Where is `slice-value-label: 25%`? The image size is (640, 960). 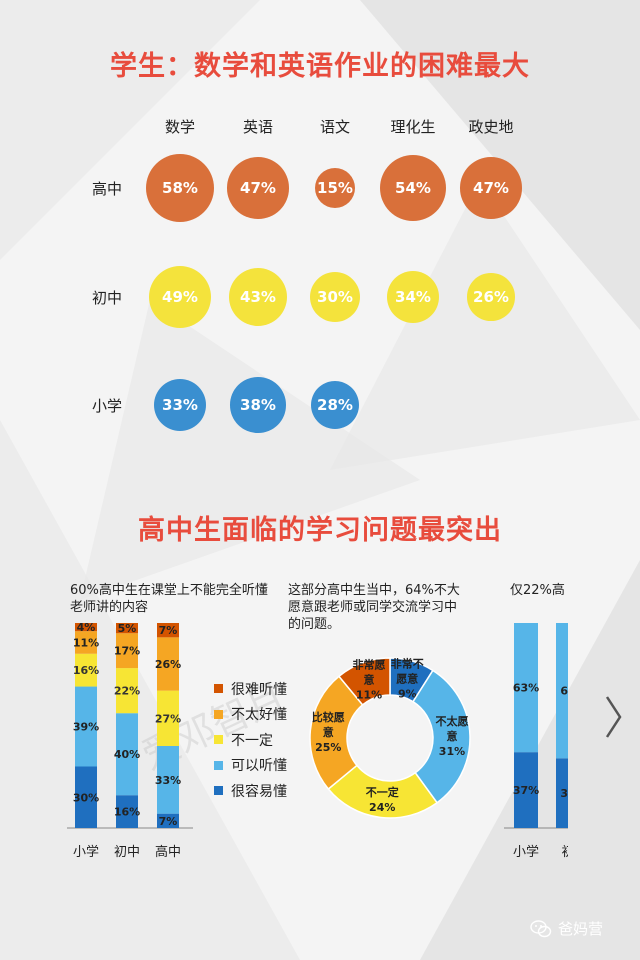
slice-value-label: 25% is located at coordinates (328, 747).